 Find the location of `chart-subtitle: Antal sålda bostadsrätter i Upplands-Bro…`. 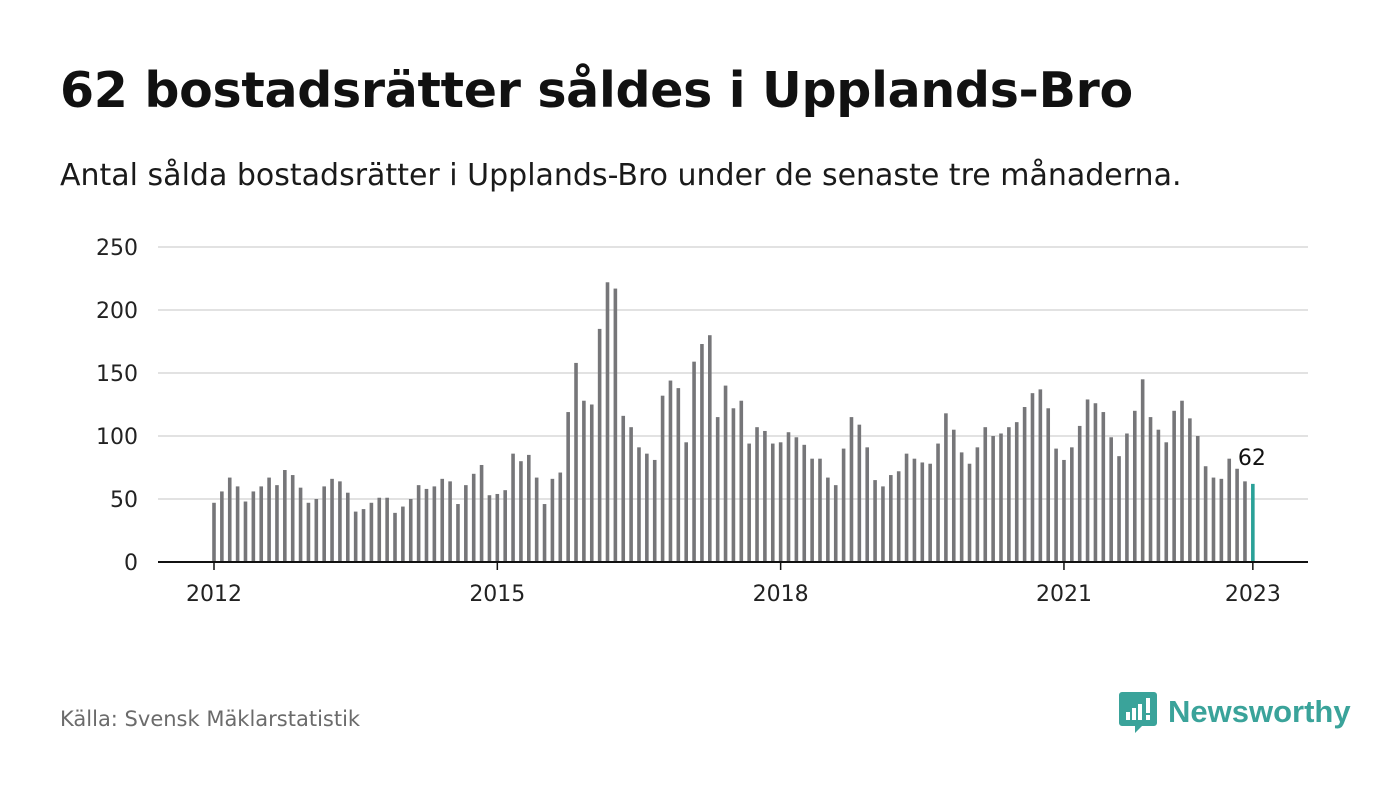

chart-subtitle: Antal sålda bostadsrätter i Upplands-Bro… is located at coordinates (621, 175).